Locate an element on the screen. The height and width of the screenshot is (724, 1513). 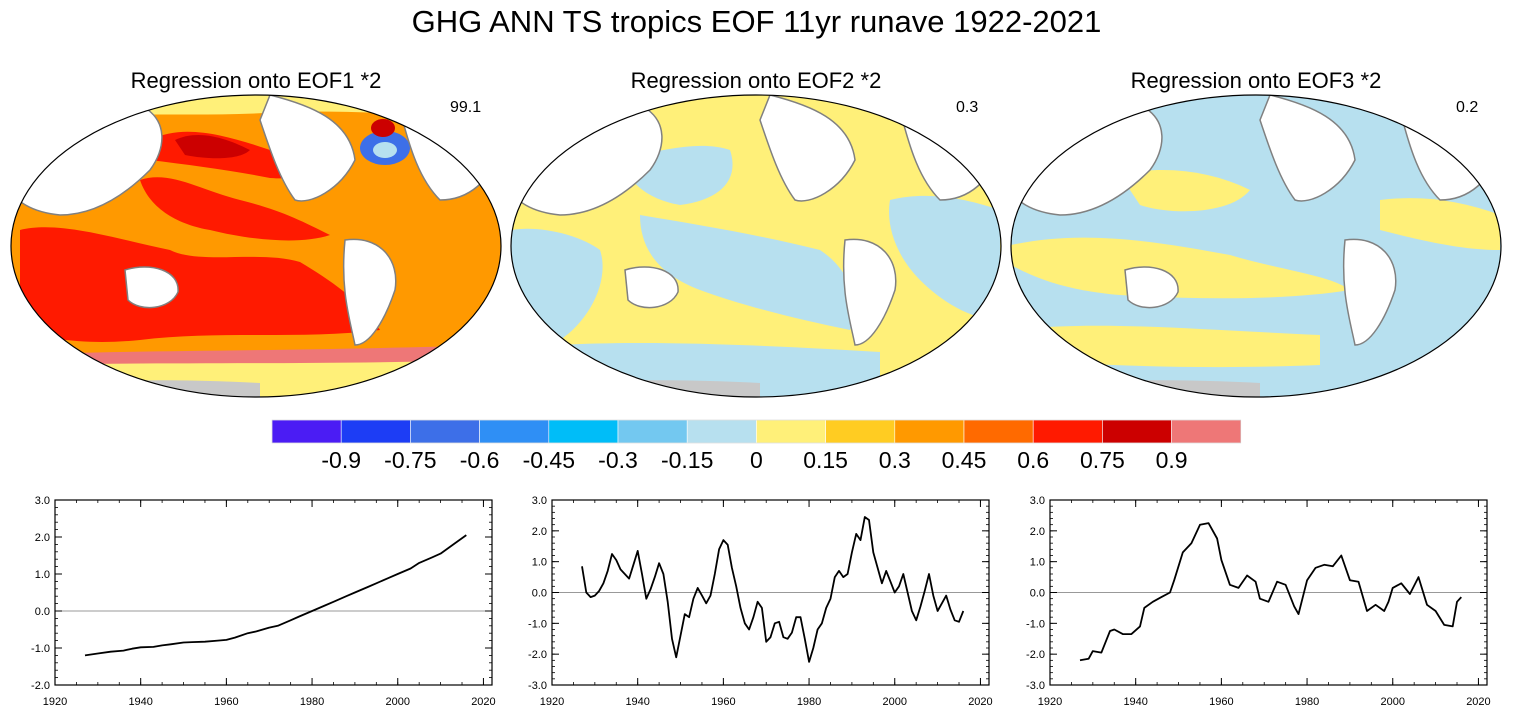
map2-land-north-america is located at coordinates (807, 148).